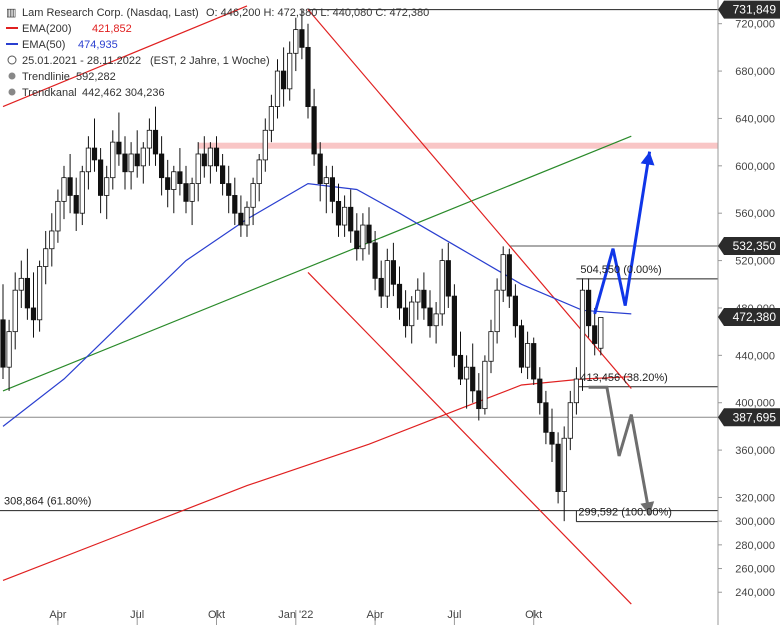 The height and width of the screenshot is (625, 780). What do you see at coordinates (96, 77) in the screenshot?
I see `trendline-value: 592,282` at bounding box center [96, 77].